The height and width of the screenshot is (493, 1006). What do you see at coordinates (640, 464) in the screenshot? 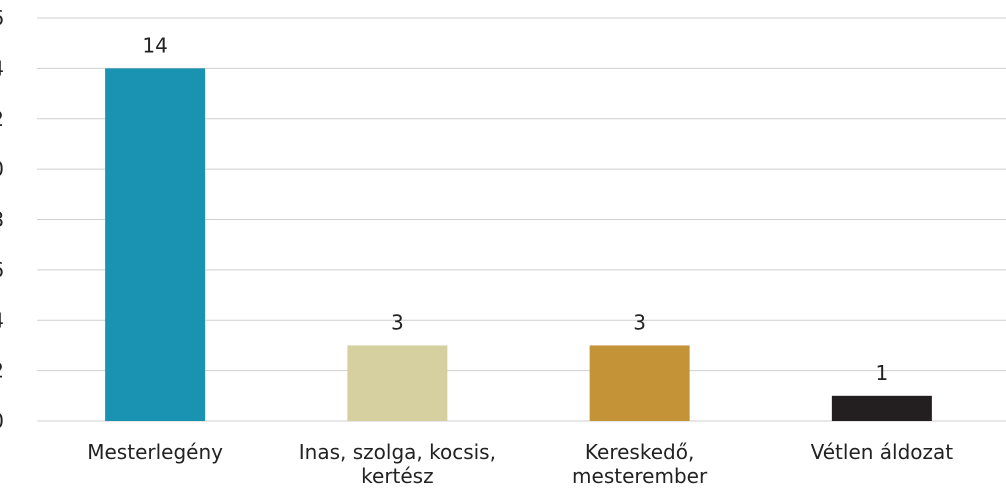
I see `x-tick-label: Kereskedő, mesterember` at bounding box center [640, 464].